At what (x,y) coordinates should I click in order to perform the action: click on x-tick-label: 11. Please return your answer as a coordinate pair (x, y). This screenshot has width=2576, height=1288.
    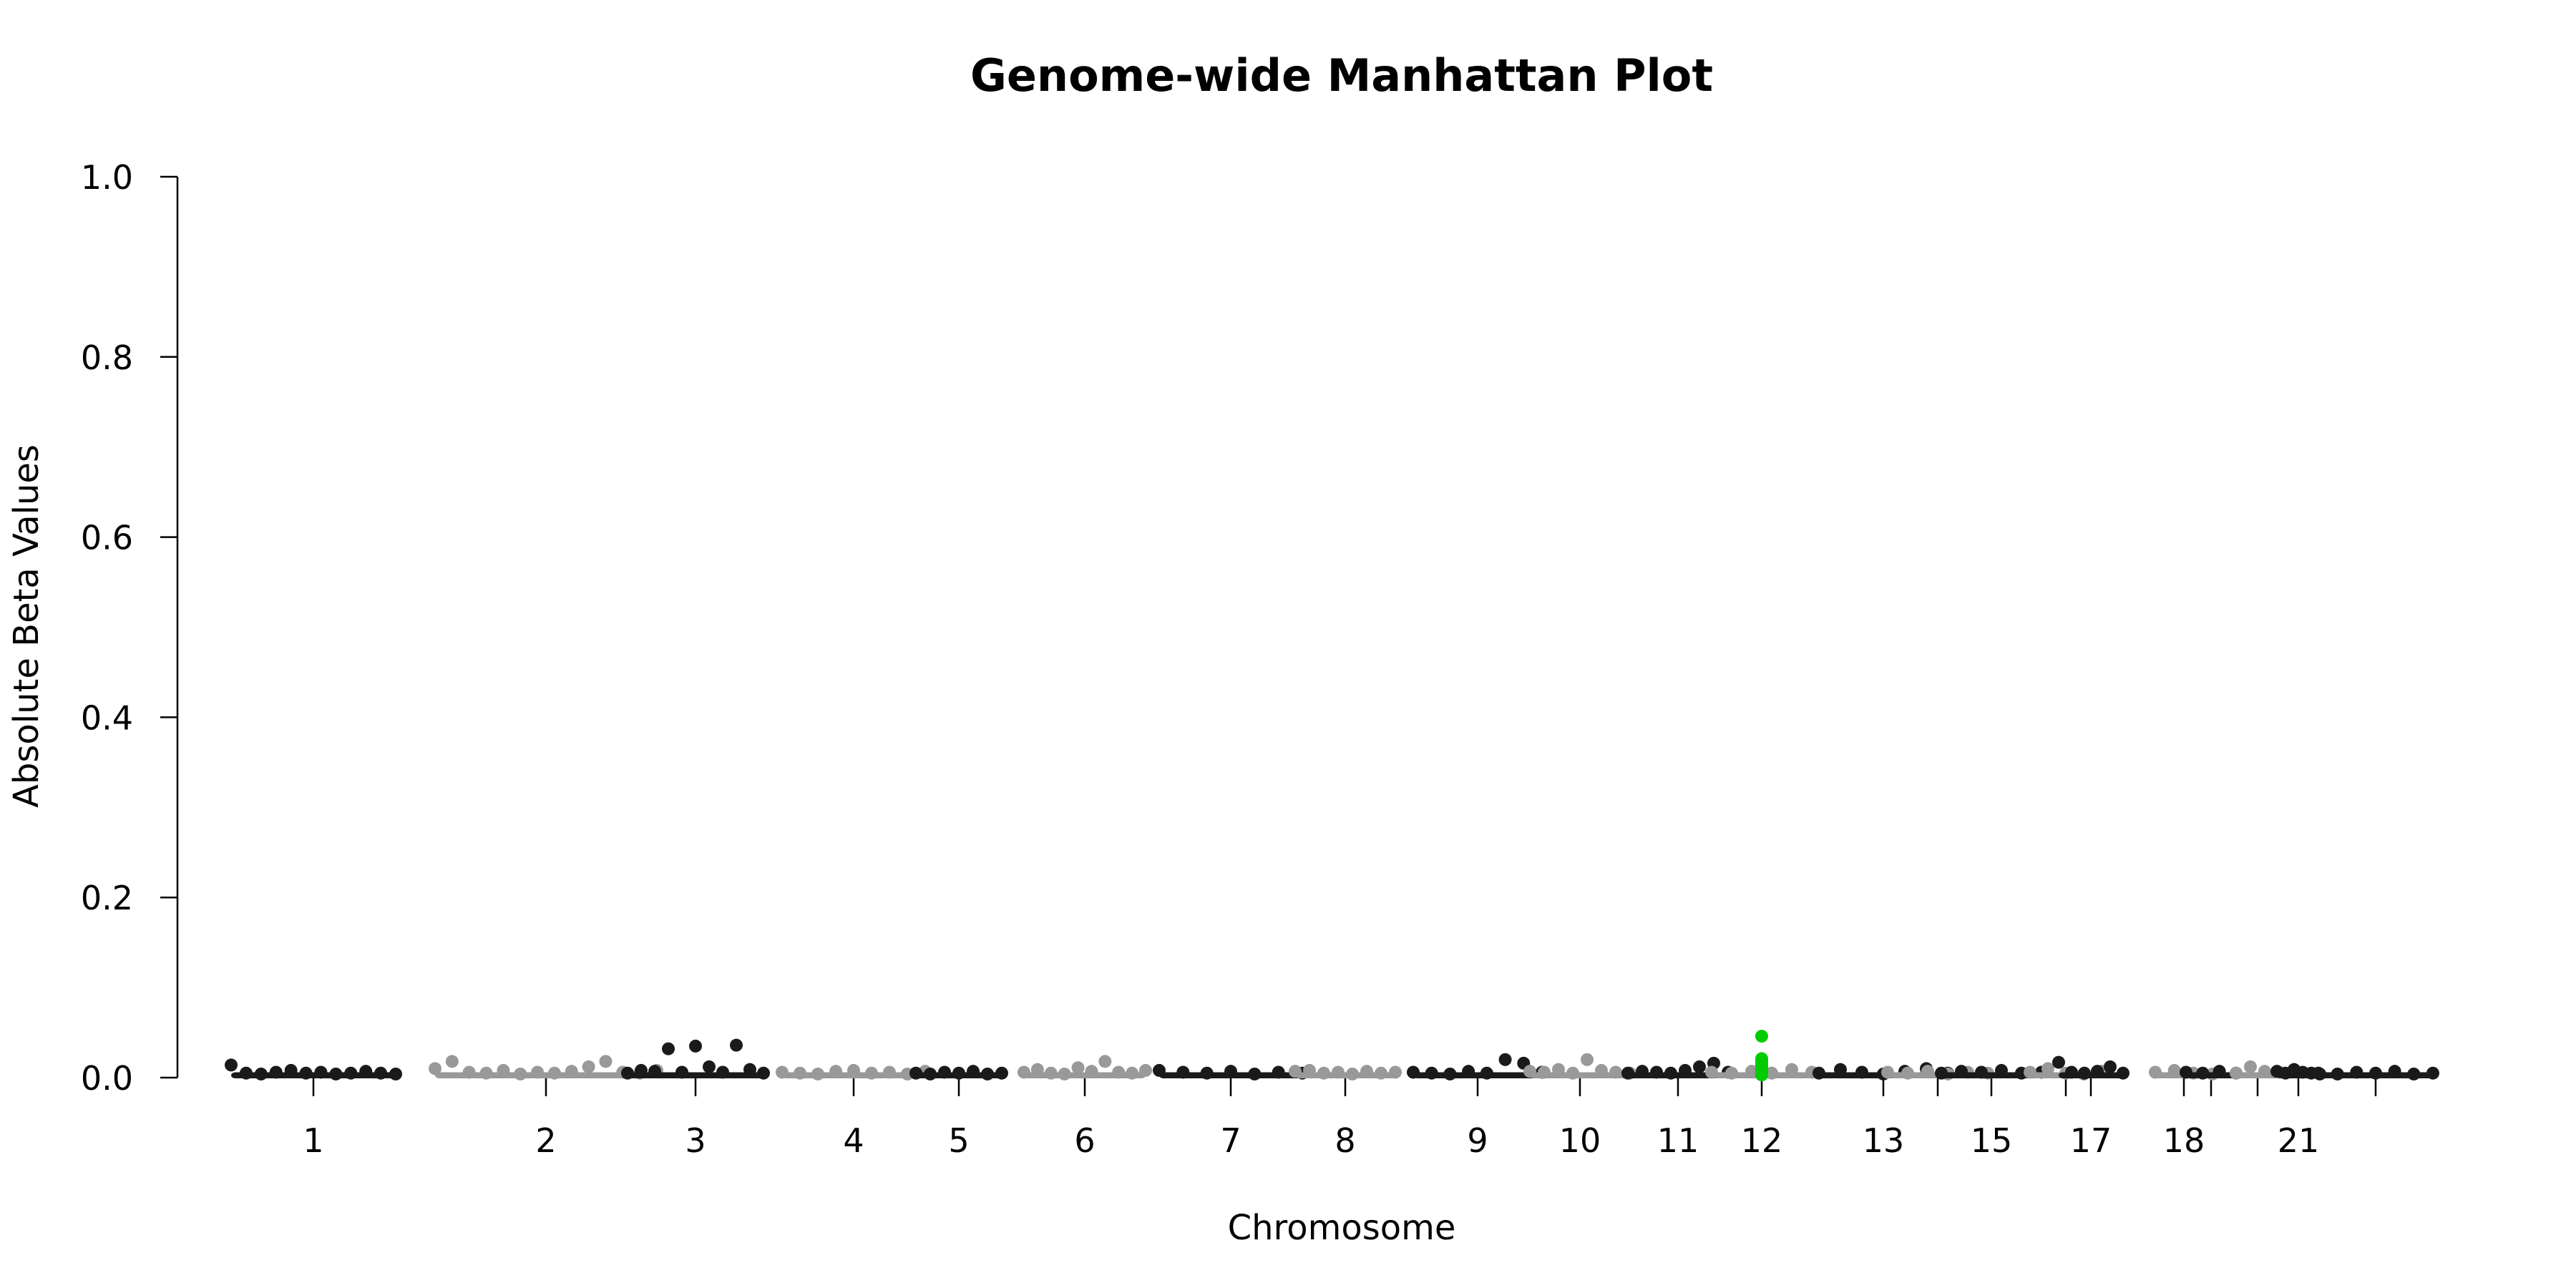
    Looking at the image, I should click on (1678, 1140).